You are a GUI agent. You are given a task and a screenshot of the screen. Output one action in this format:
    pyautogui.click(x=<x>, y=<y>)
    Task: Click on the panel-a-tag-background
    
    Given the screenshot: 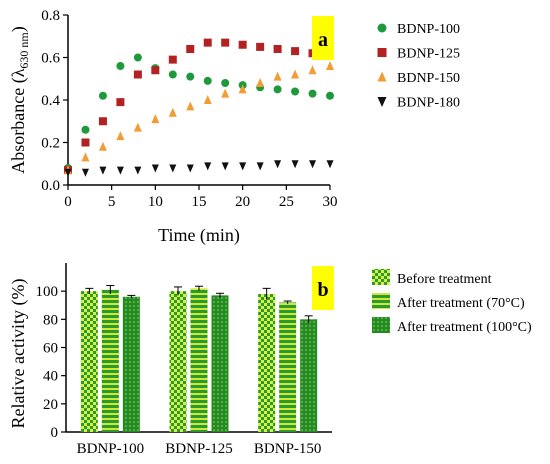 What is the action you would take?
    pyautogui.click(x=323, y=38)
    